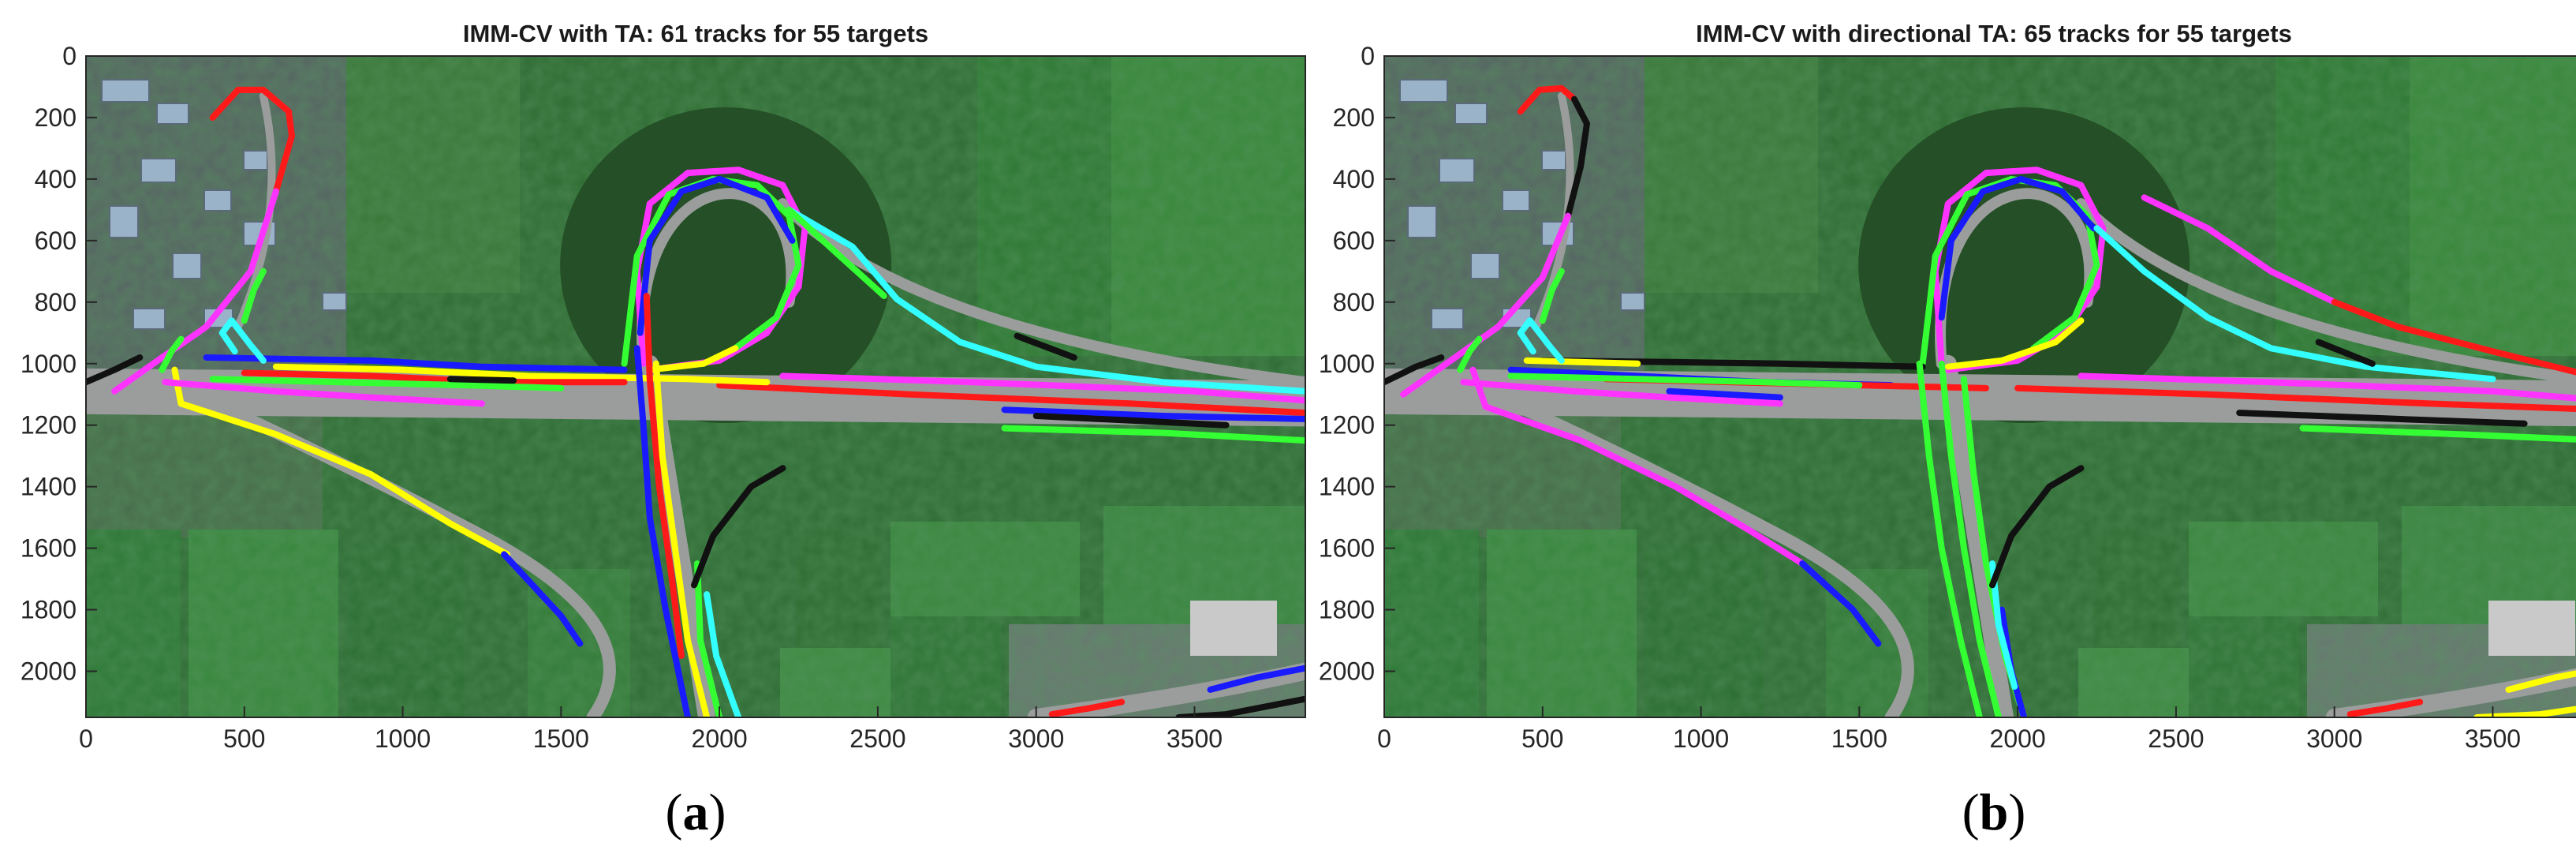 Image resolution: width=2576 pixels, height=861 pixels. I want to click on panel-caption-letter: b, so click(1994, 813).